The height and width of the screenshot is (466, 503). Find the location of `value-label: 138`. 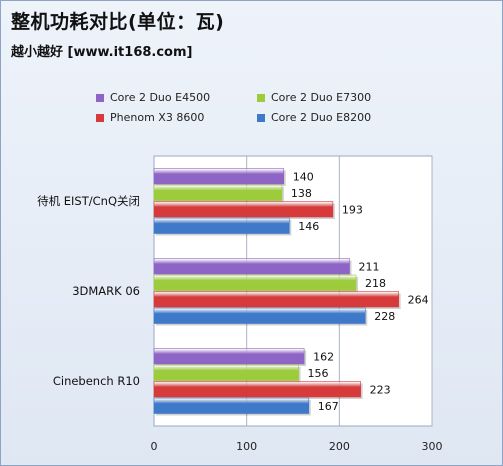

value-label: 138 is located at coordinates (301, 193).